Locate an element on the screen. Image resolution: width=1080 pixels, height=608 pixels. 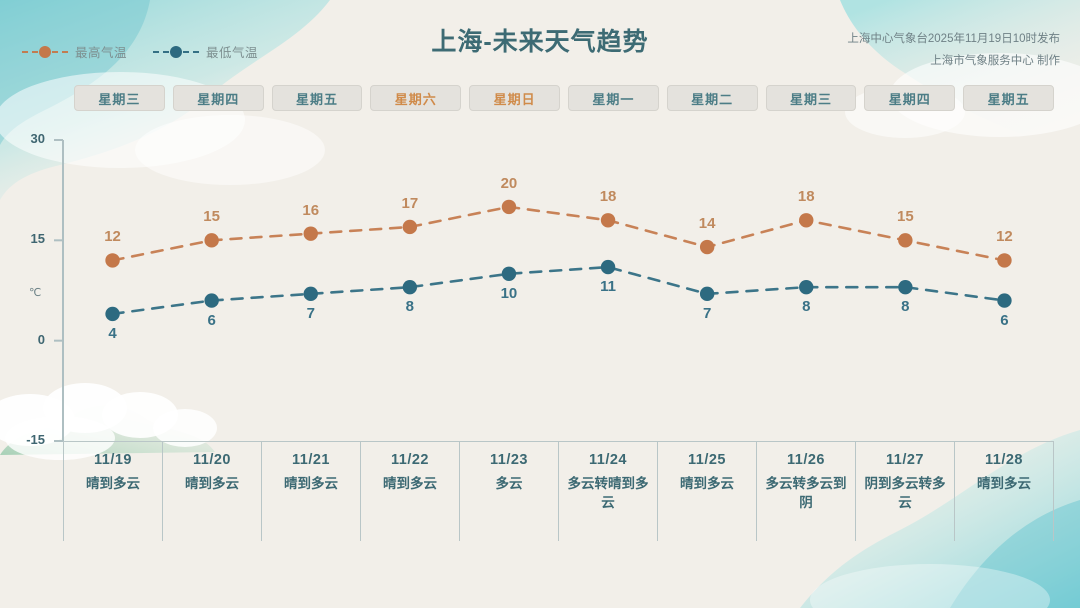
forecast-date: 11/22 is located at coordinates (410, 460).